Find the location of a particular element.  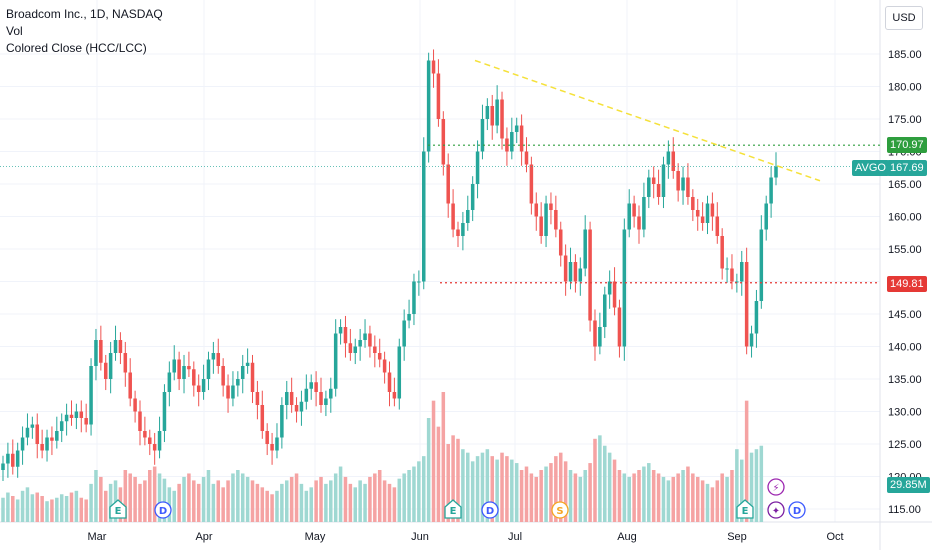

volume-indicator-label: Vol is located at coordinates (14, 31).